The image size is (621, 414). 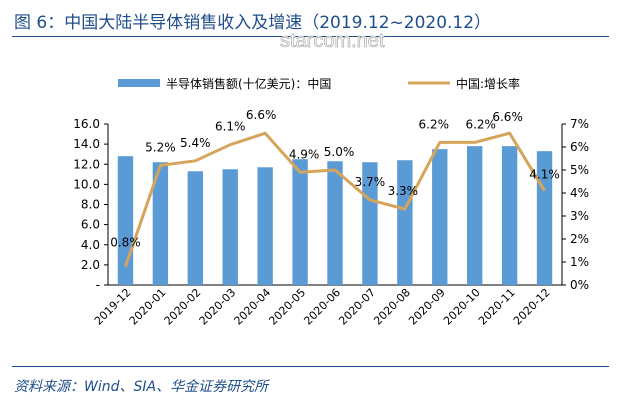 What do you see at coordinates (218, 307) in the screenshot?
I see `x-tick-label: 2020-03` at bounding box center [218, 307].